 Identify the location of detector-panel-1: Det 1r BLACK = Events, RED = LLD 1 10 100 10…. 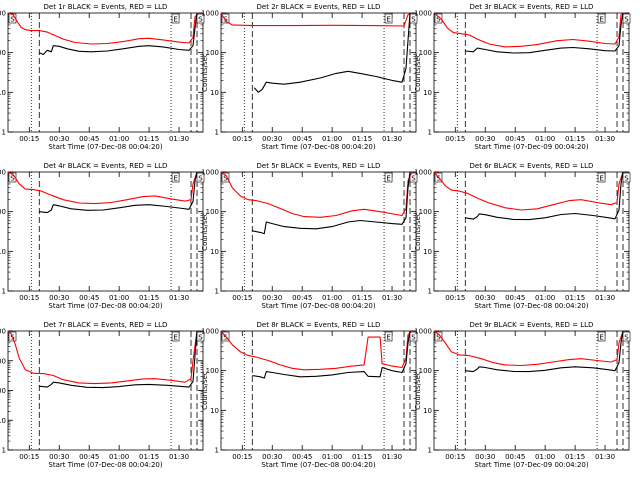
(102, 77).